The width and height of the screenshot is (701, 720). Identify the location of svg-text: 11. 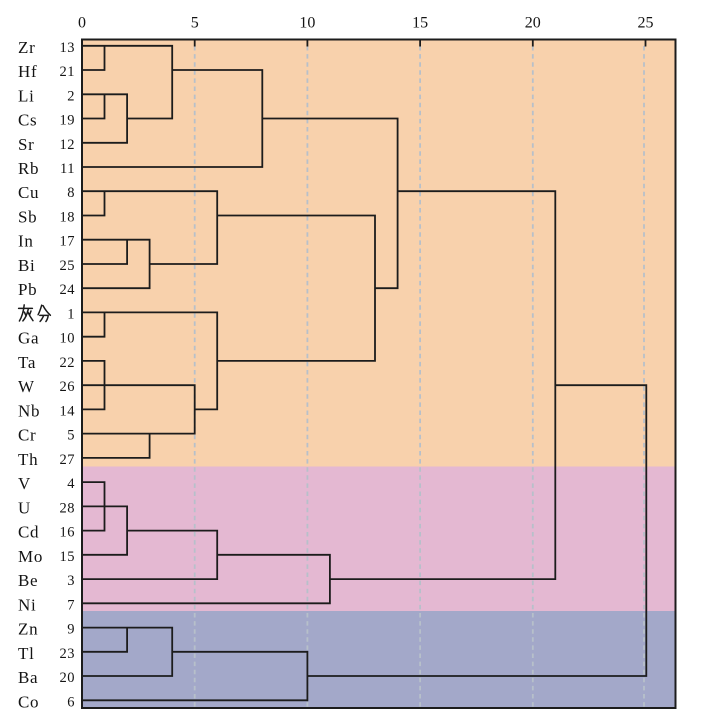
(67, 169).